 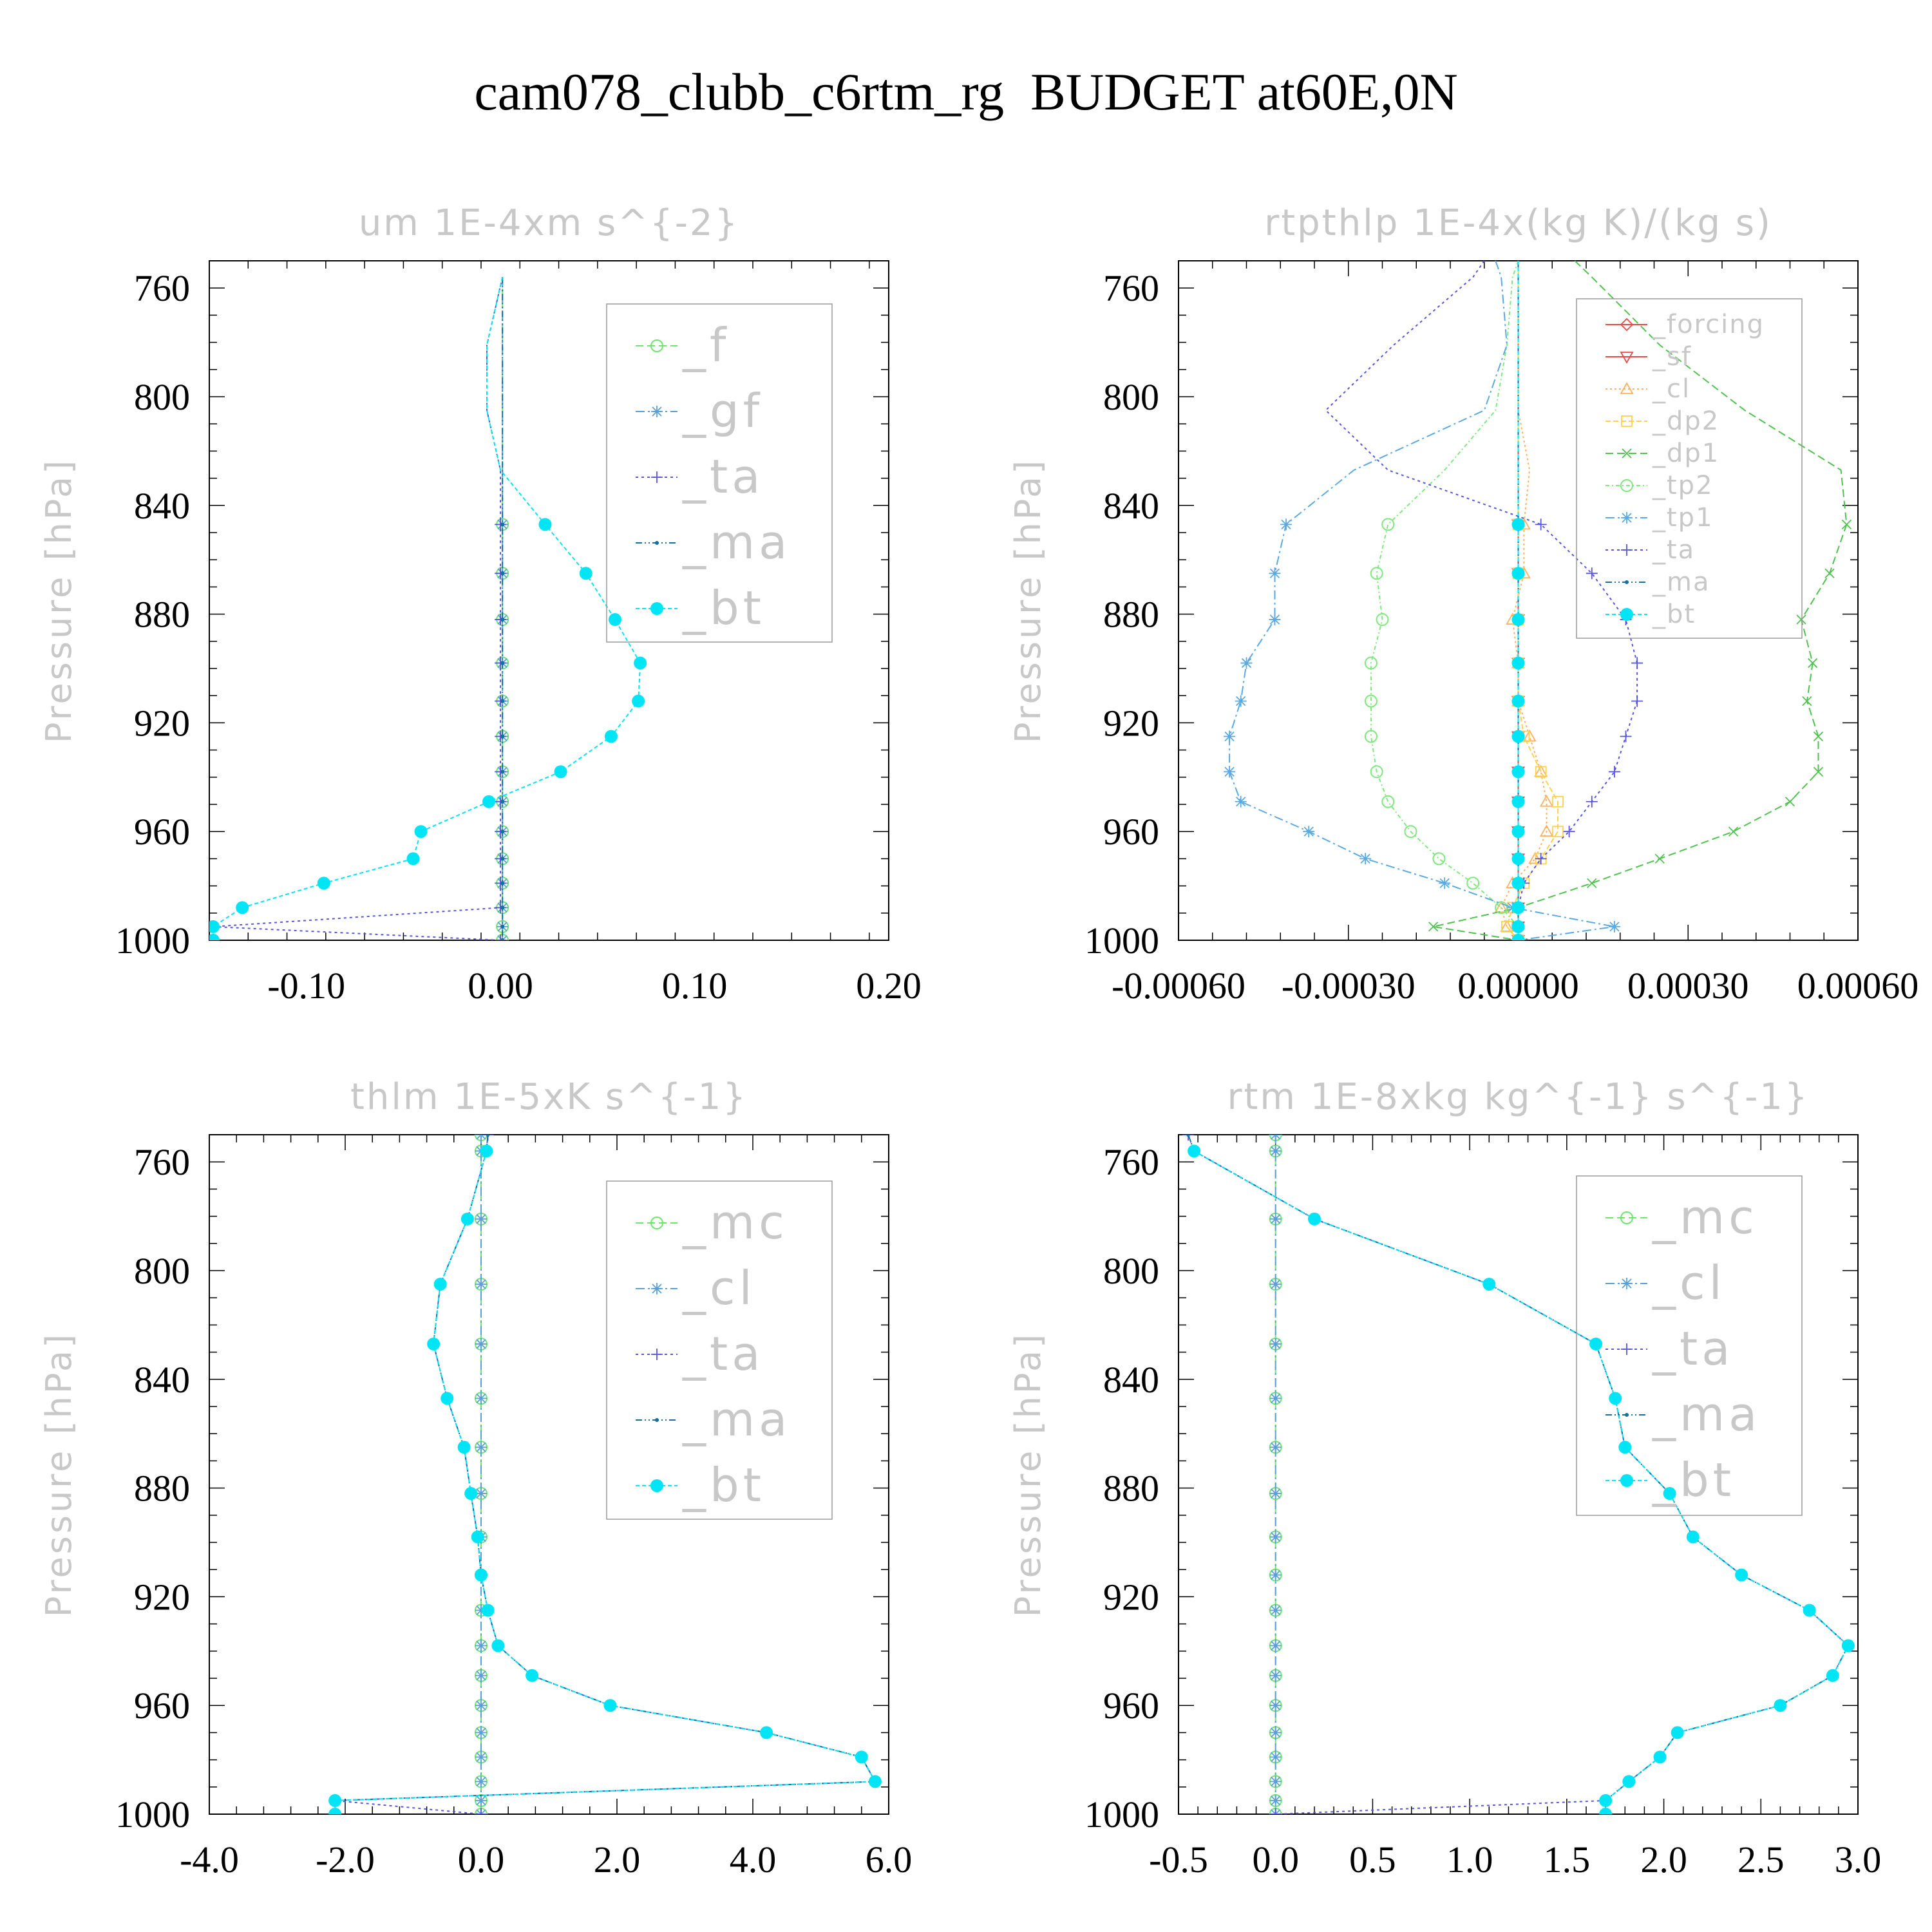 What do you see at coordinates (1518, 223) in the screenshot?
I see `chart-title: rtpthlp 1E-4x(kg K)/(kg s)` at bounding box center [1518, 223].